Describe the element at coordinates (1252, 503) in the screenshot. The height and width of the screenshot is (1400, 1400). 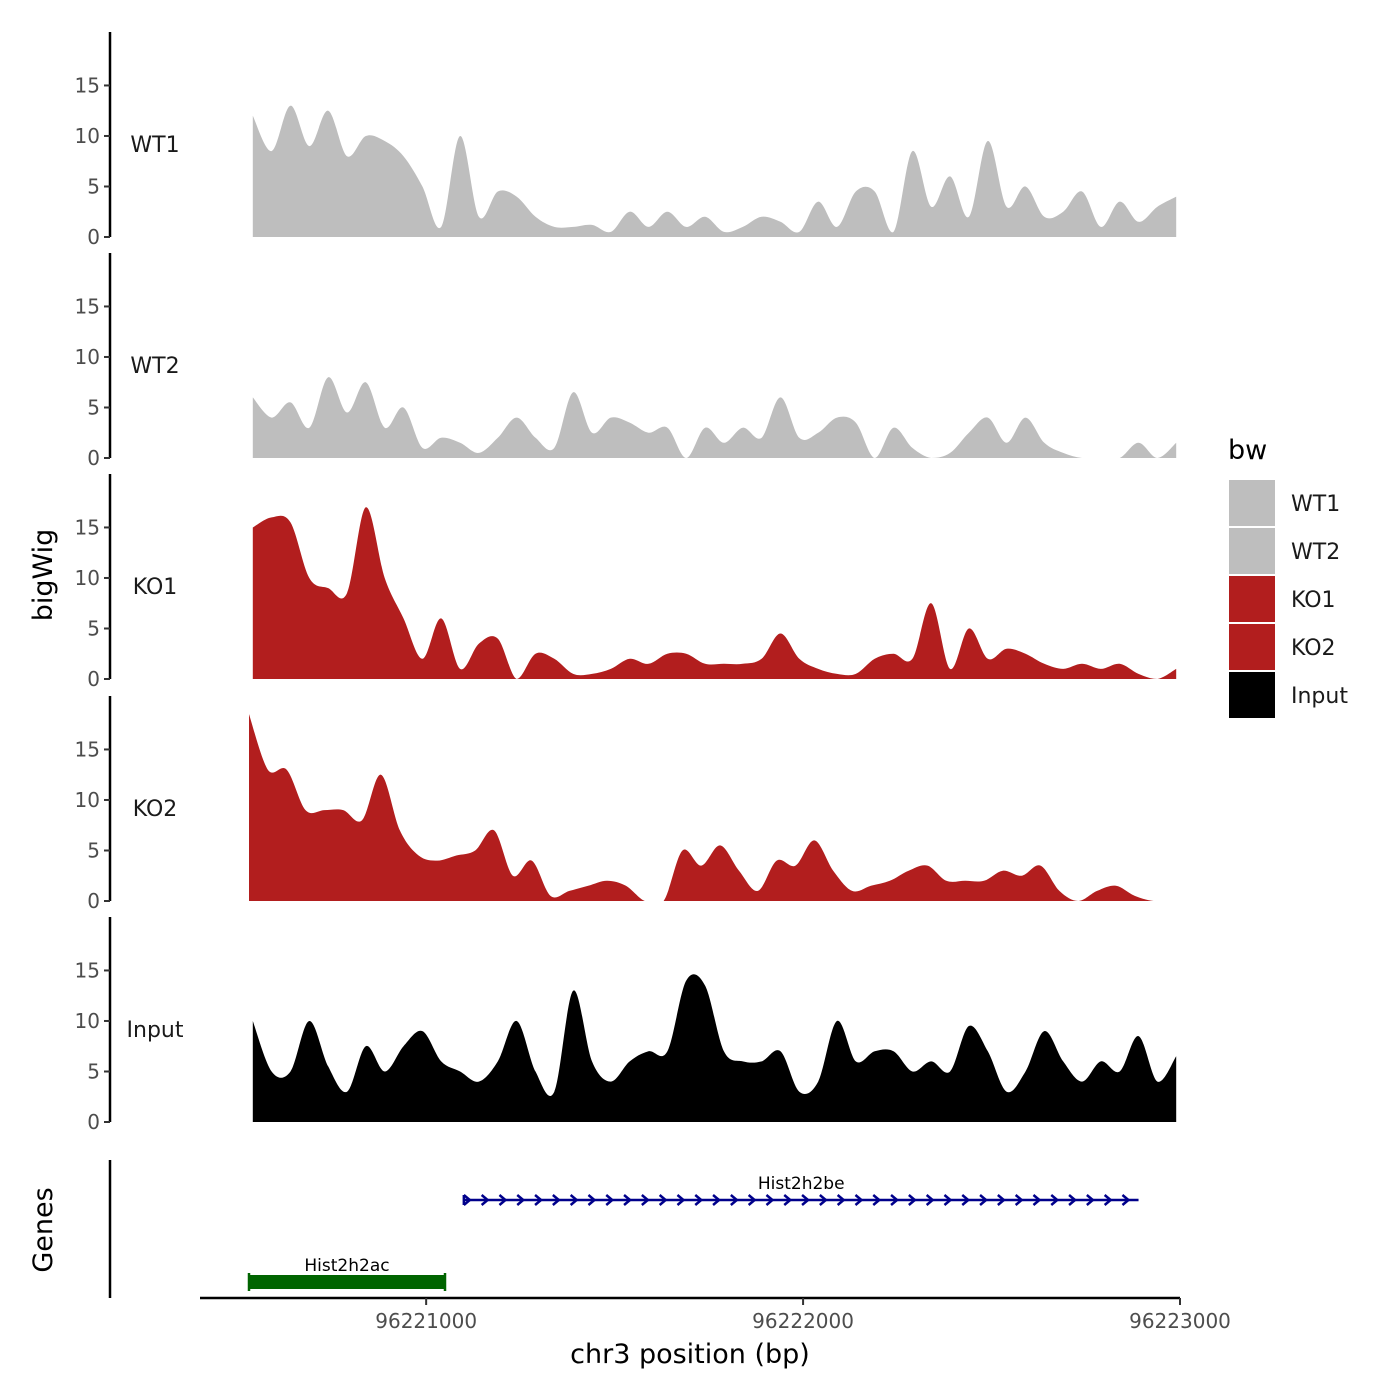
I see `legend-key-wt1` at that location.